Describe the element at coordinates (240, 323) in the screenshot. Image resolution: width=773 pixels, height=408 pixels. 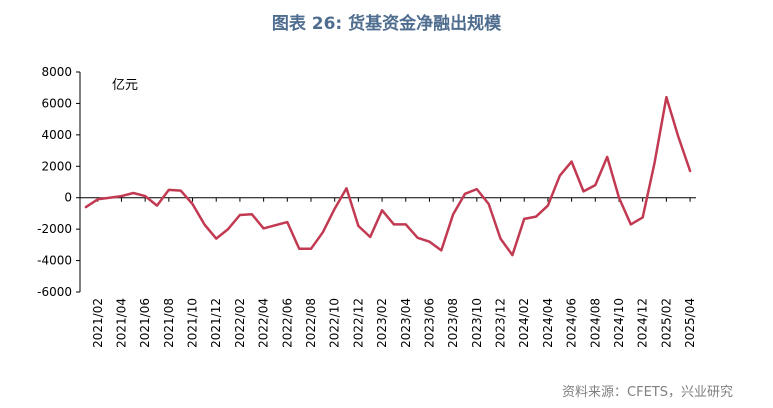
I see `x-tick-label: 2022/02` at that location.